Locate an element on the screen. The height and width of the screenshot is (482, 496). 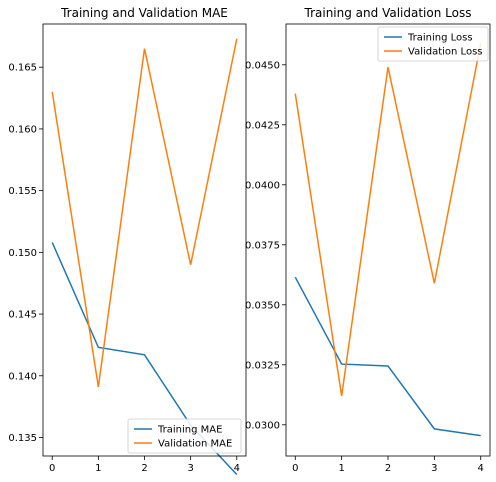
y-tick-label: 0.150 is located at coordinates (22, 253).